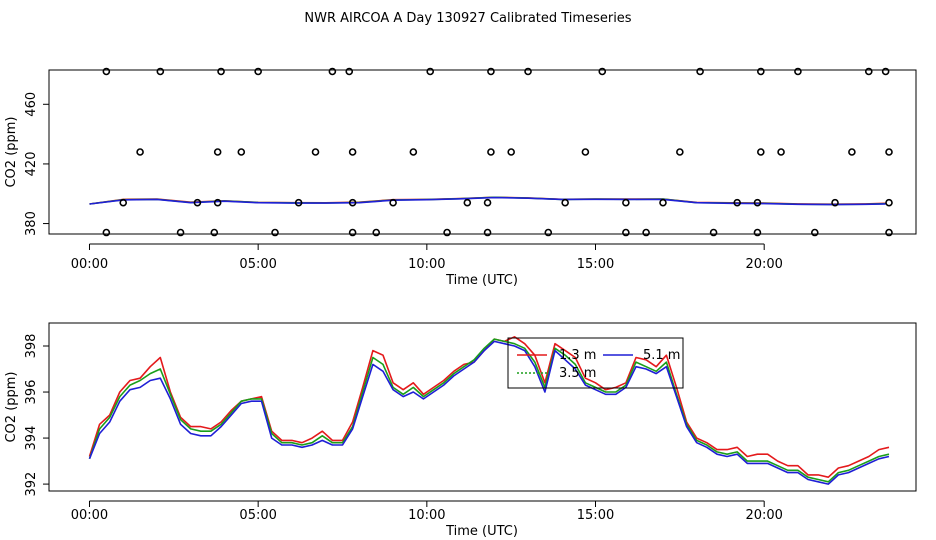  What do you see at coordinates (31, 438) in the screenshot?
I see `y-tick-label: 394` at bounding box center [31, 438].